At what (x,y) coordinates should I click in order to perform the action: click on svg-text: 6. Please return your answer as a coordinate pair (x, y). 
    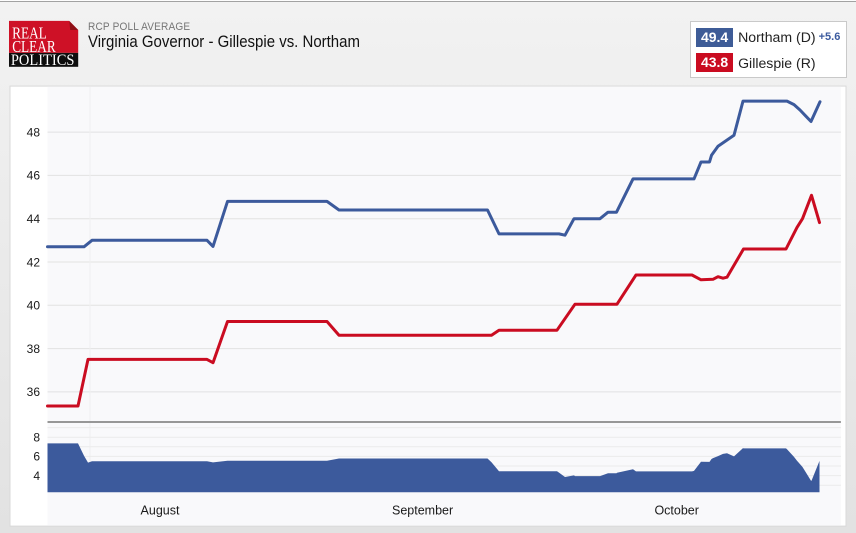
    Looking at the image, I should click on (36, 457).